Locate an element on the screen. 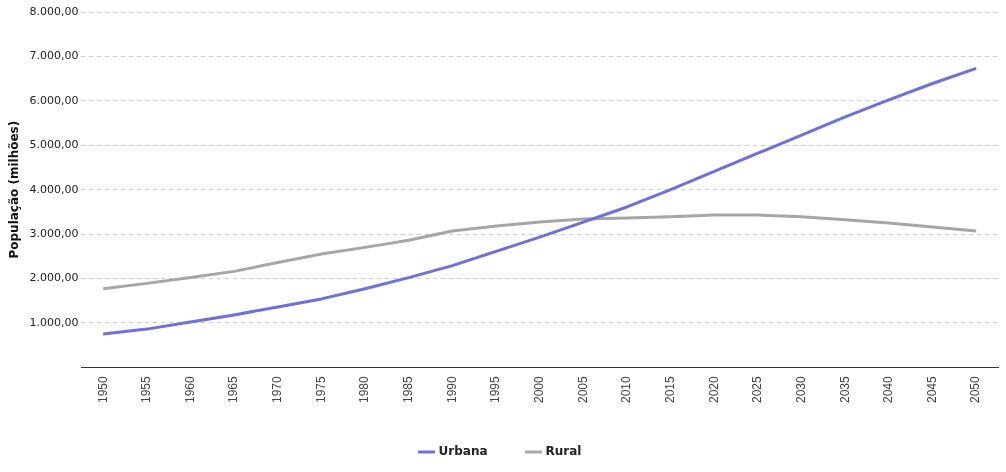 This screenshot has height=472, width=1006. x-tick-label: 1985 is located at coordinates (408, 389).